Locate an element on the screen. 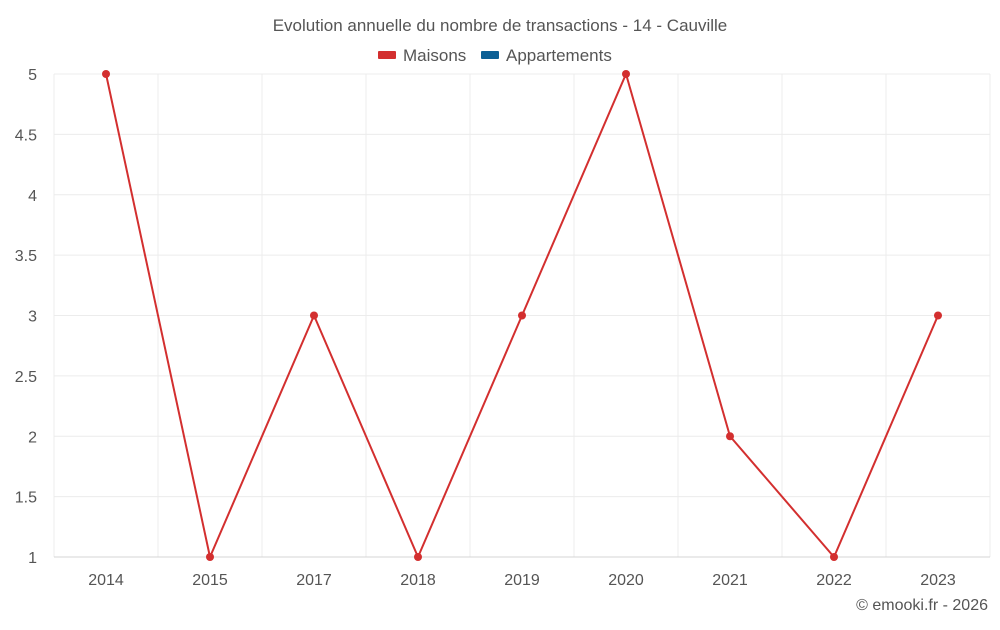 This screenshot has height=630, width=1000. y-tick-label: 2.5 is located at coordinates (26, 377).